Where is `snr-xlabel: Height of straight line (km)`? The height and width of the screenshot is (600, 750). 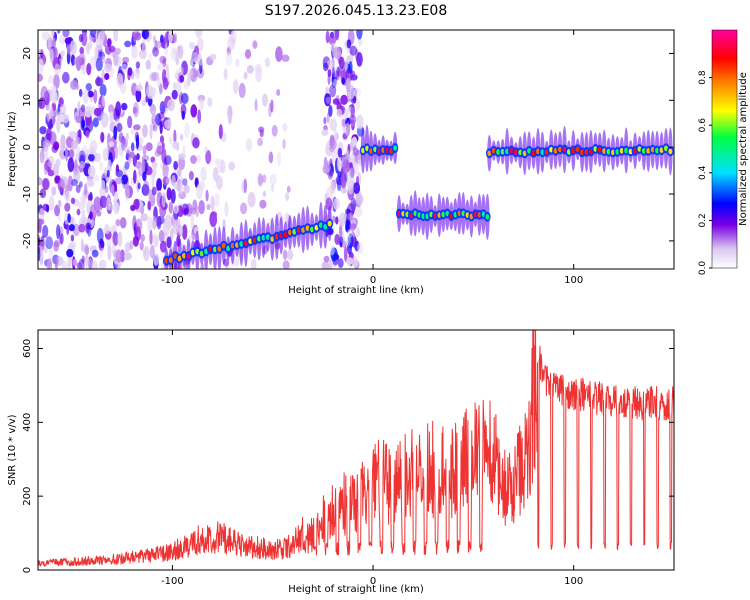 snr-xlabel: Height of straight line (km) is located at coordinates (356, 589).